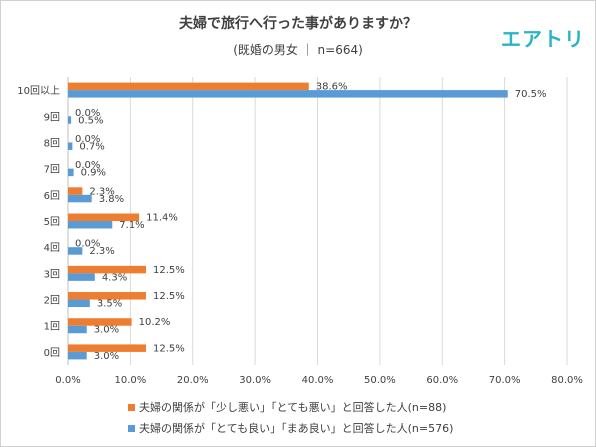 The image size is (596, 447). What do you see at coordinates (155, 322) in the screenshot?
I see `data-label: 10.2%` at bounding box center [155, 322].